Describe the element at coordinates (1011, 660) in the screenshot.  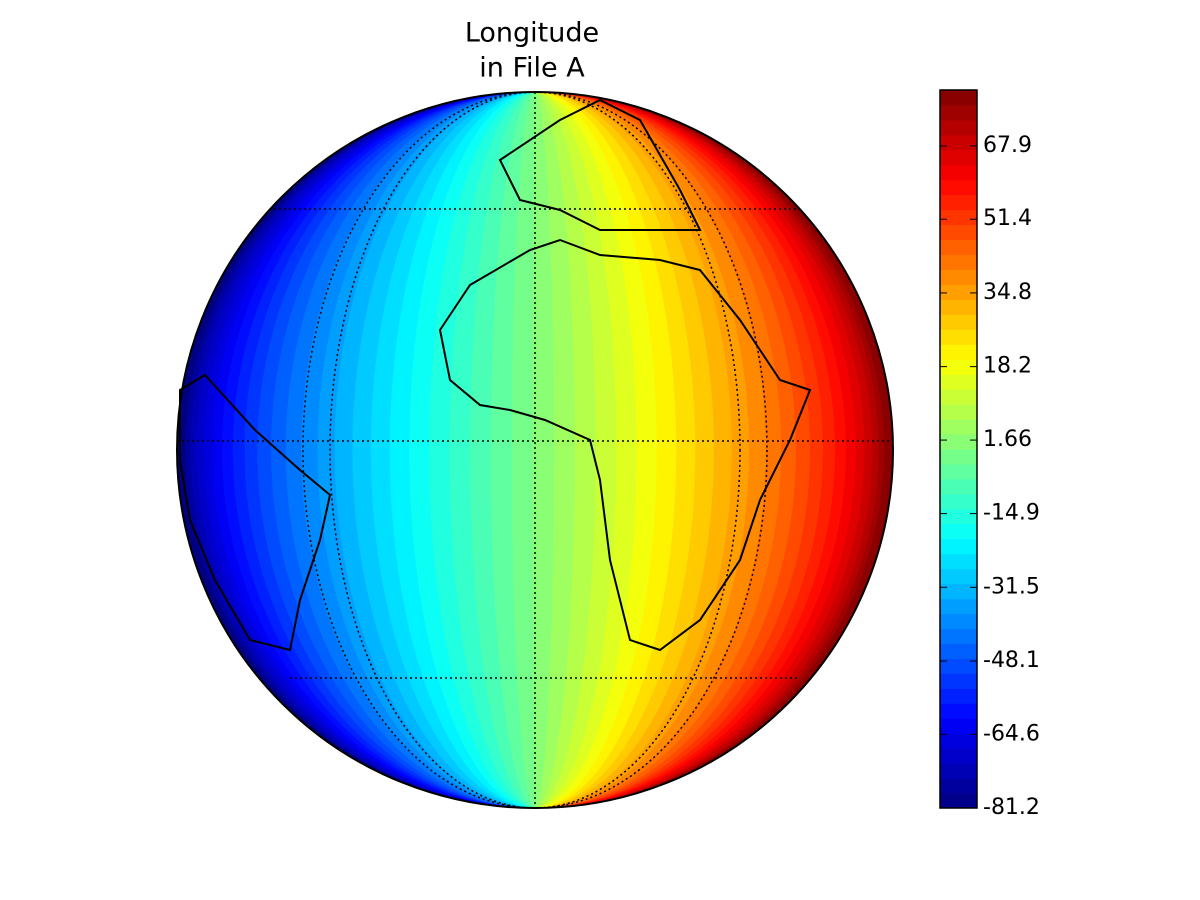
I see `colorbar-tick-label: -48.1` at that location.